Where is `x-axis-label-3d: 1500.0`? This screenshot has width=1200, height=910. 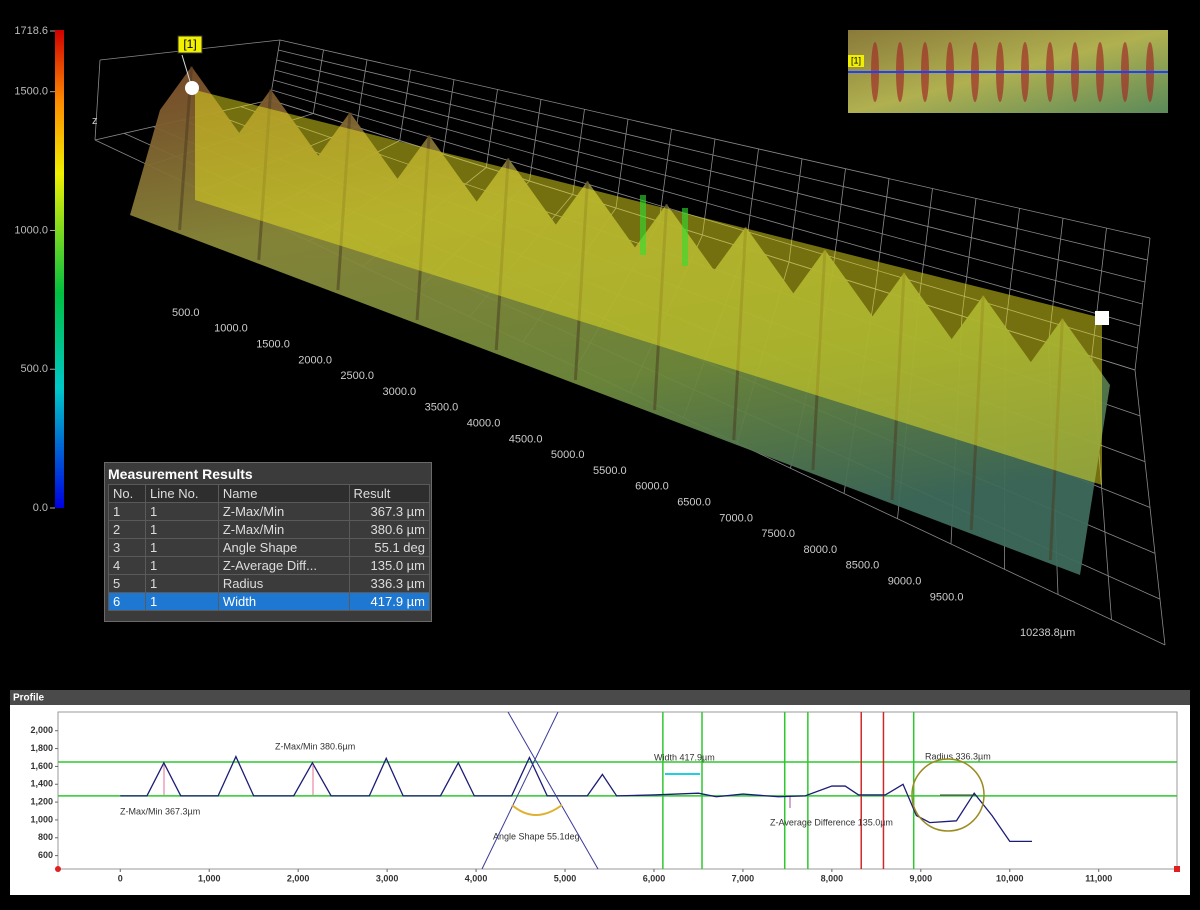
x-axis-label-3d: 1500.0 is located at coordinates (273, 345).